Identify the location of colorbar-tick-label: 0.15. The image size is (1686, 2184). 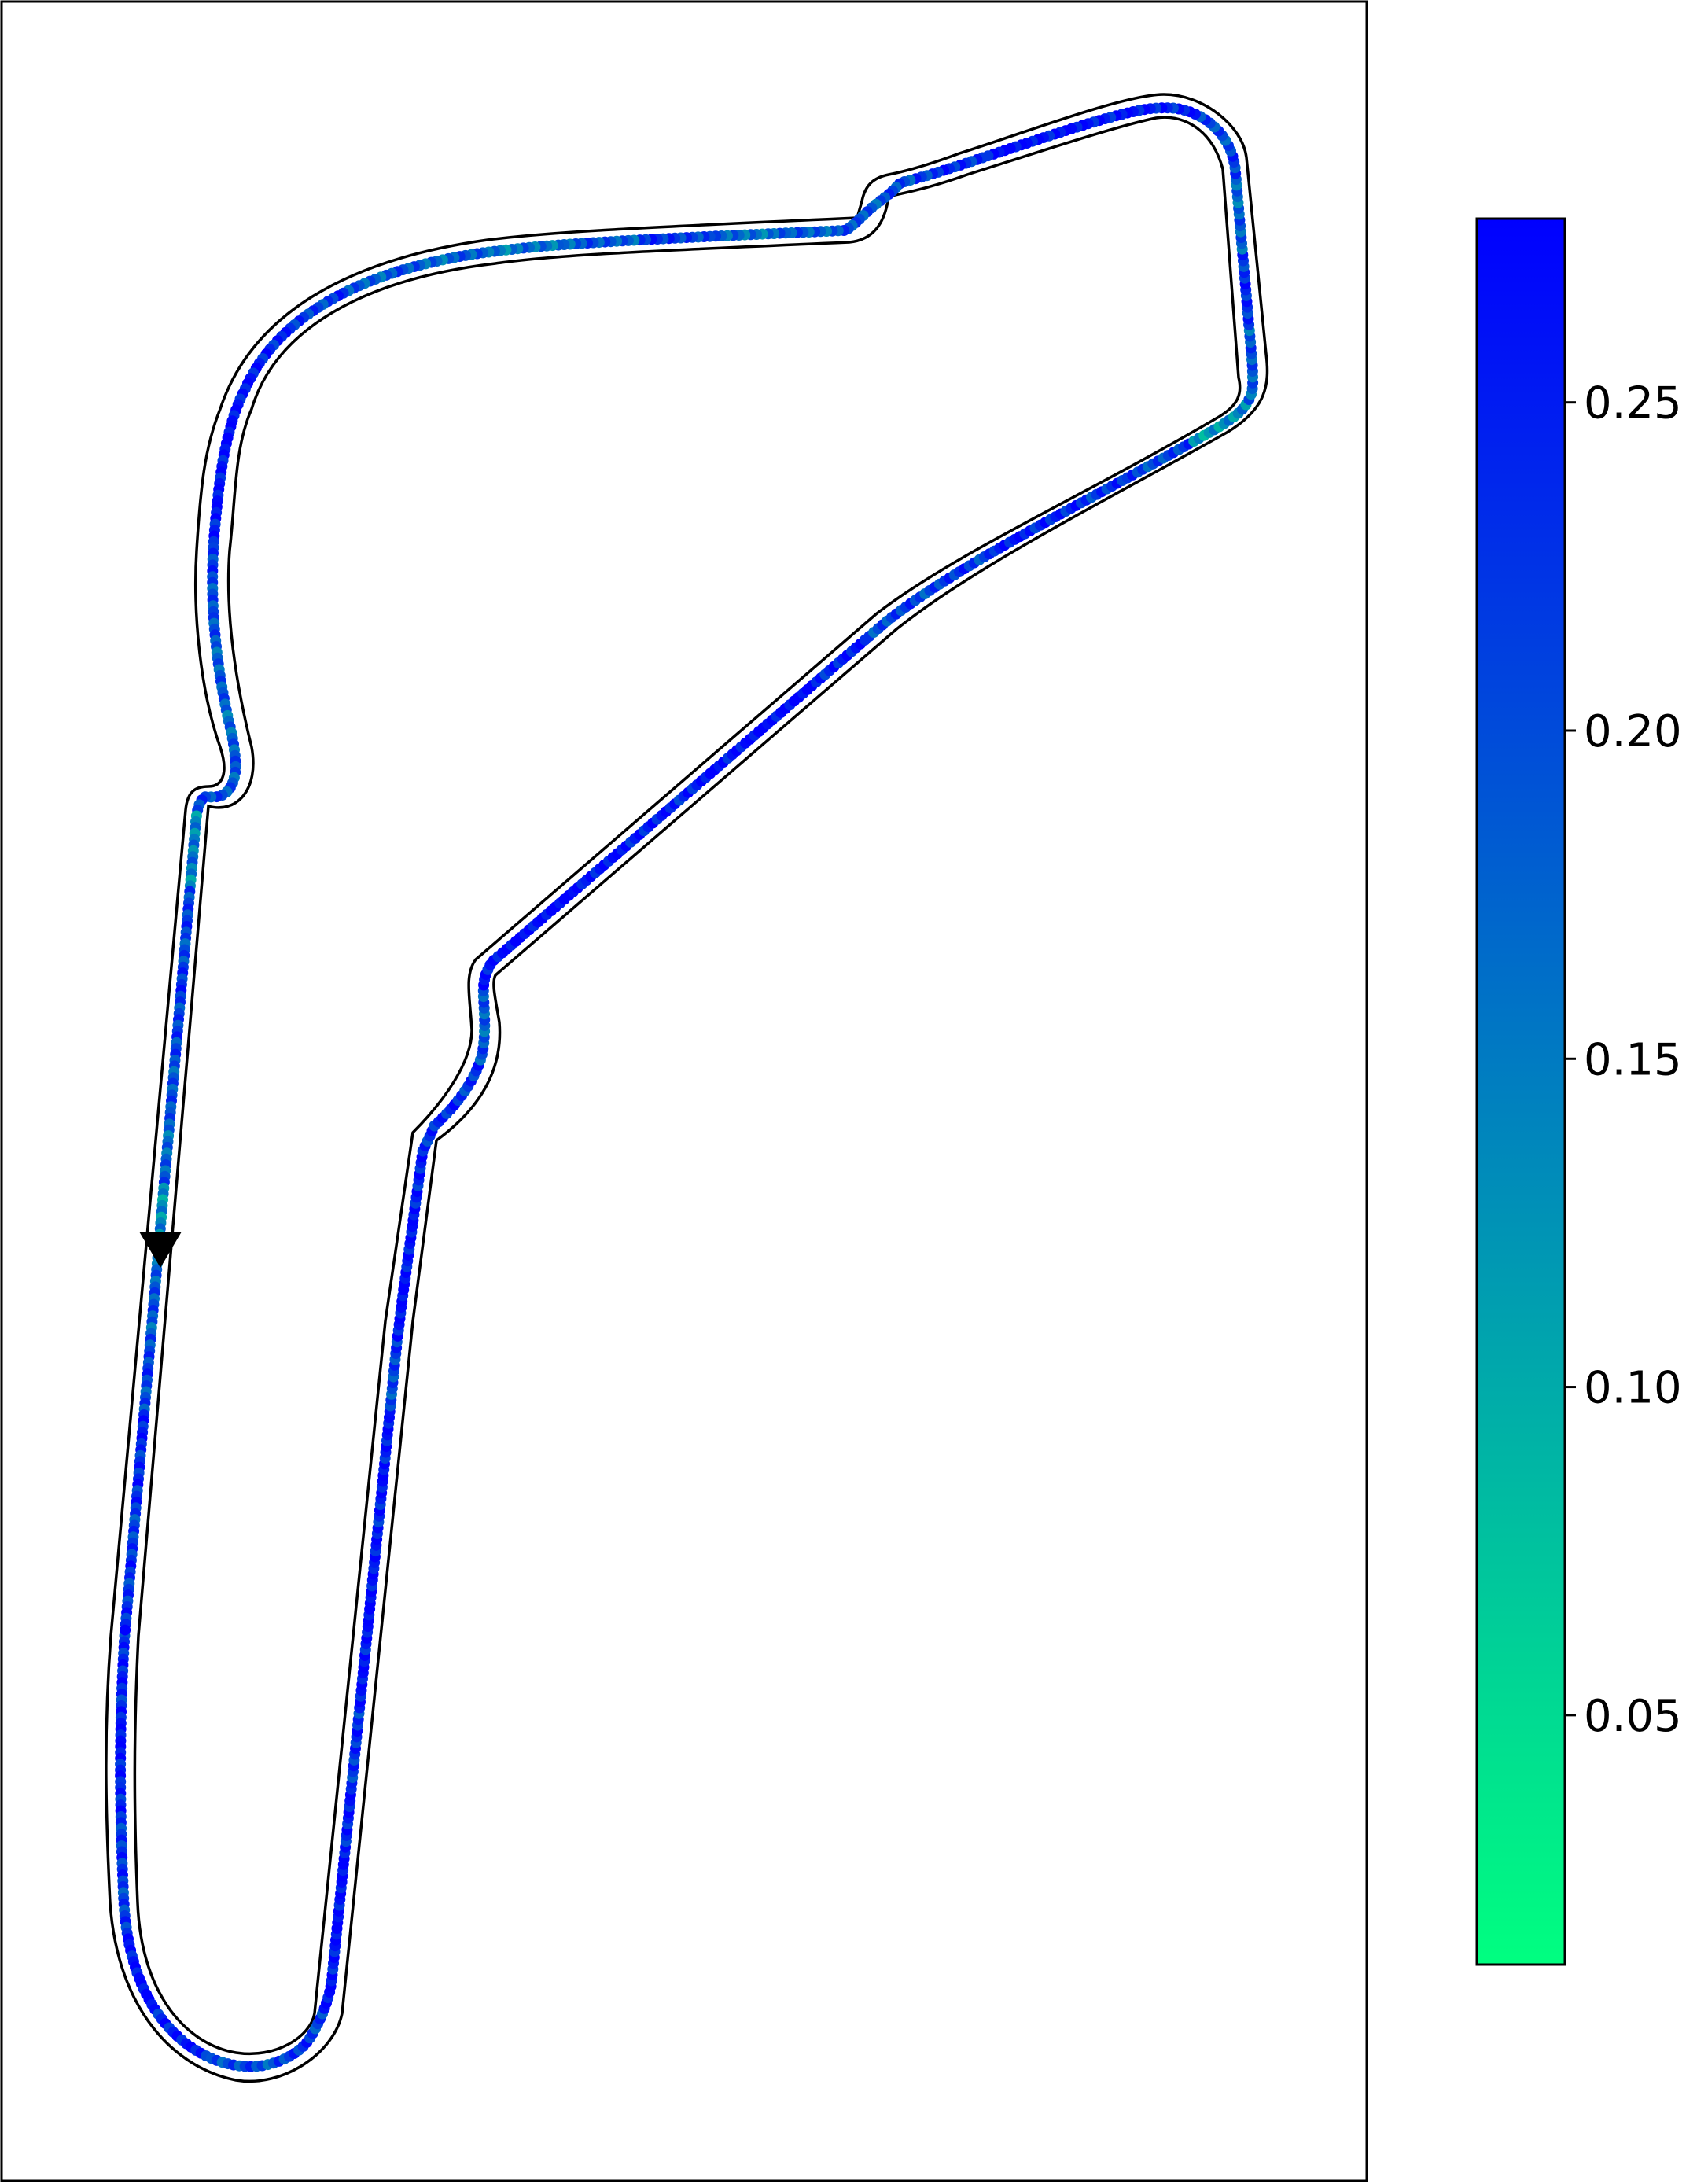
(1633, 1059).